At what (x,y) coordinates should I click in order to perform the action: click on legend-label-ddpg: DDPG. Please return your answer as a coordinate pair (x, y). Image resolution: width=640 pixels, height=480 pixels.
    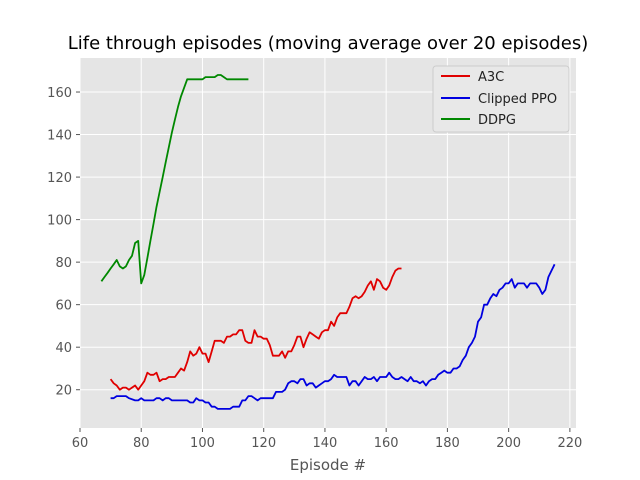
    Looking at the image, I should click on (497, 120).